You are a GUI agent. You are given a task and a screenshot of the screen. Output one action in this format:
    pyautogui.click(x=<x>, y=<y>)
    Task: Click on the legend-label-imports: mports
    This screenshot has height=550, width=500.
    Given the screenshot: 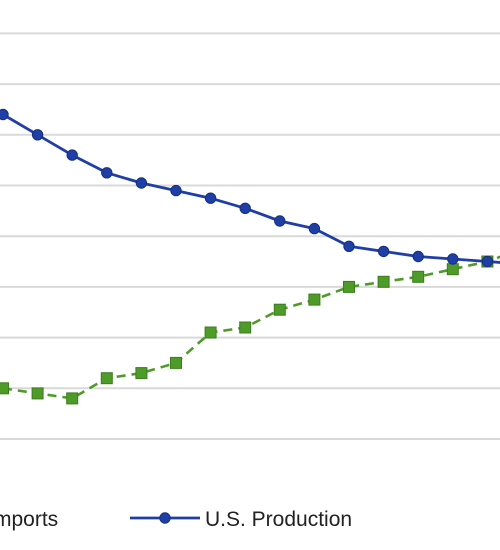 What is the action you would take?
    pyautogui.click(x=29, y=519)
    